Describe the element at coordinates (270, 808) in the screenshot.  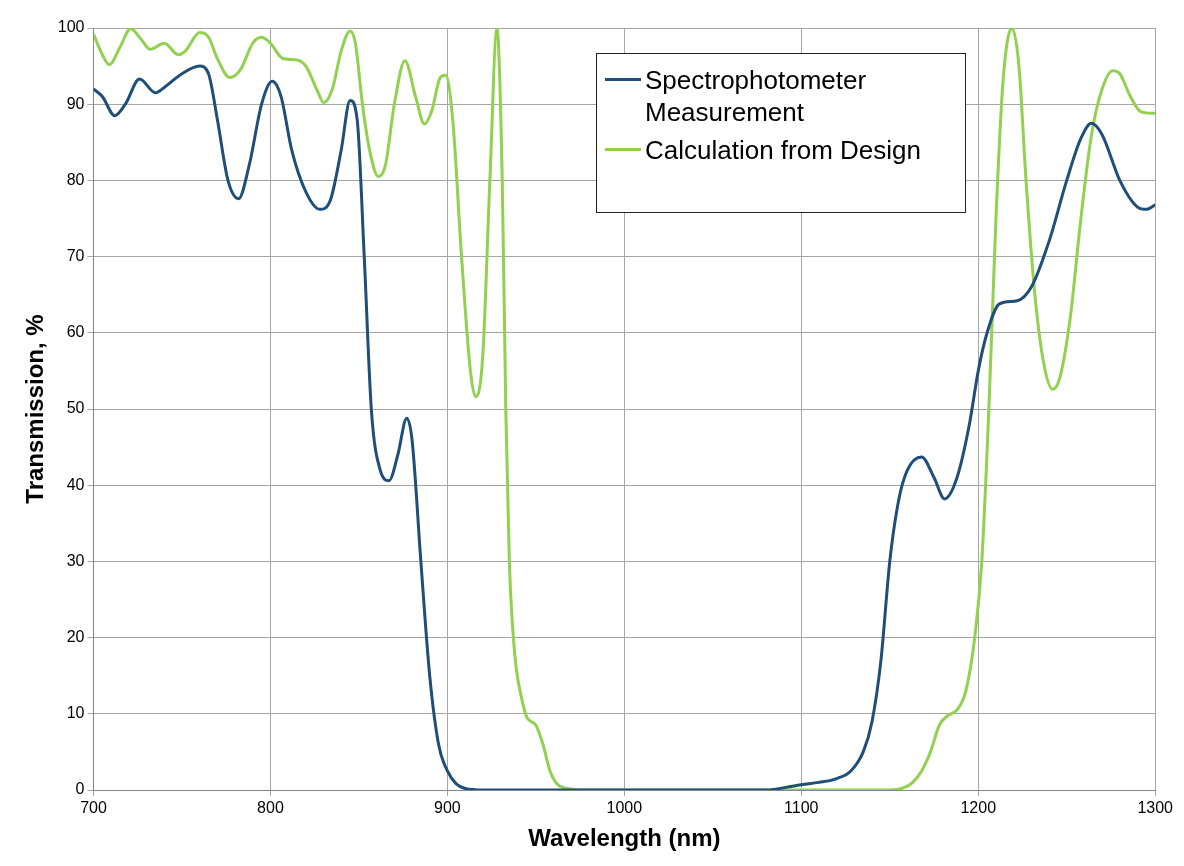
I see `x-tick-label: 800` at that location.